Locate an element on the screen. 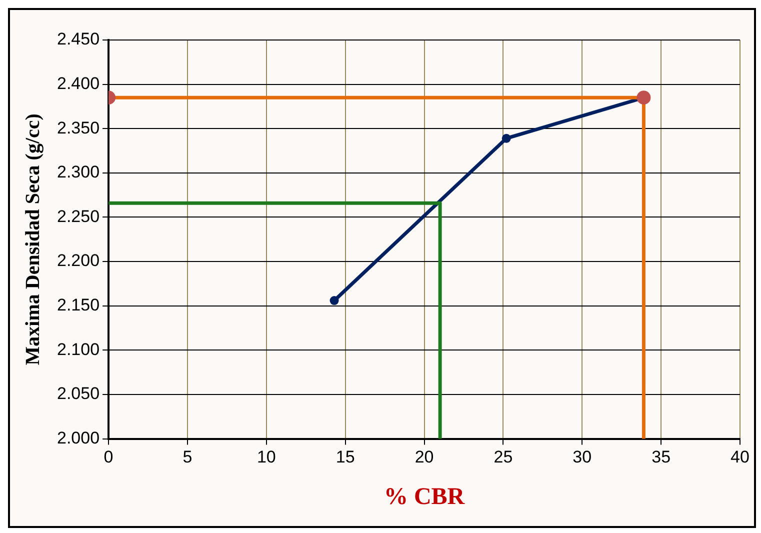  x-tick-label: 15 is located at coordinates (345, 457).